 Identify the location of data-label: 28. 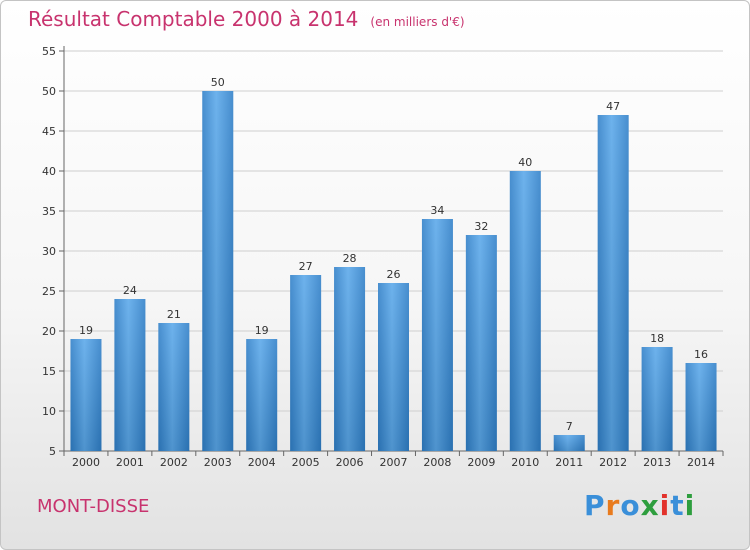
(350, 258).